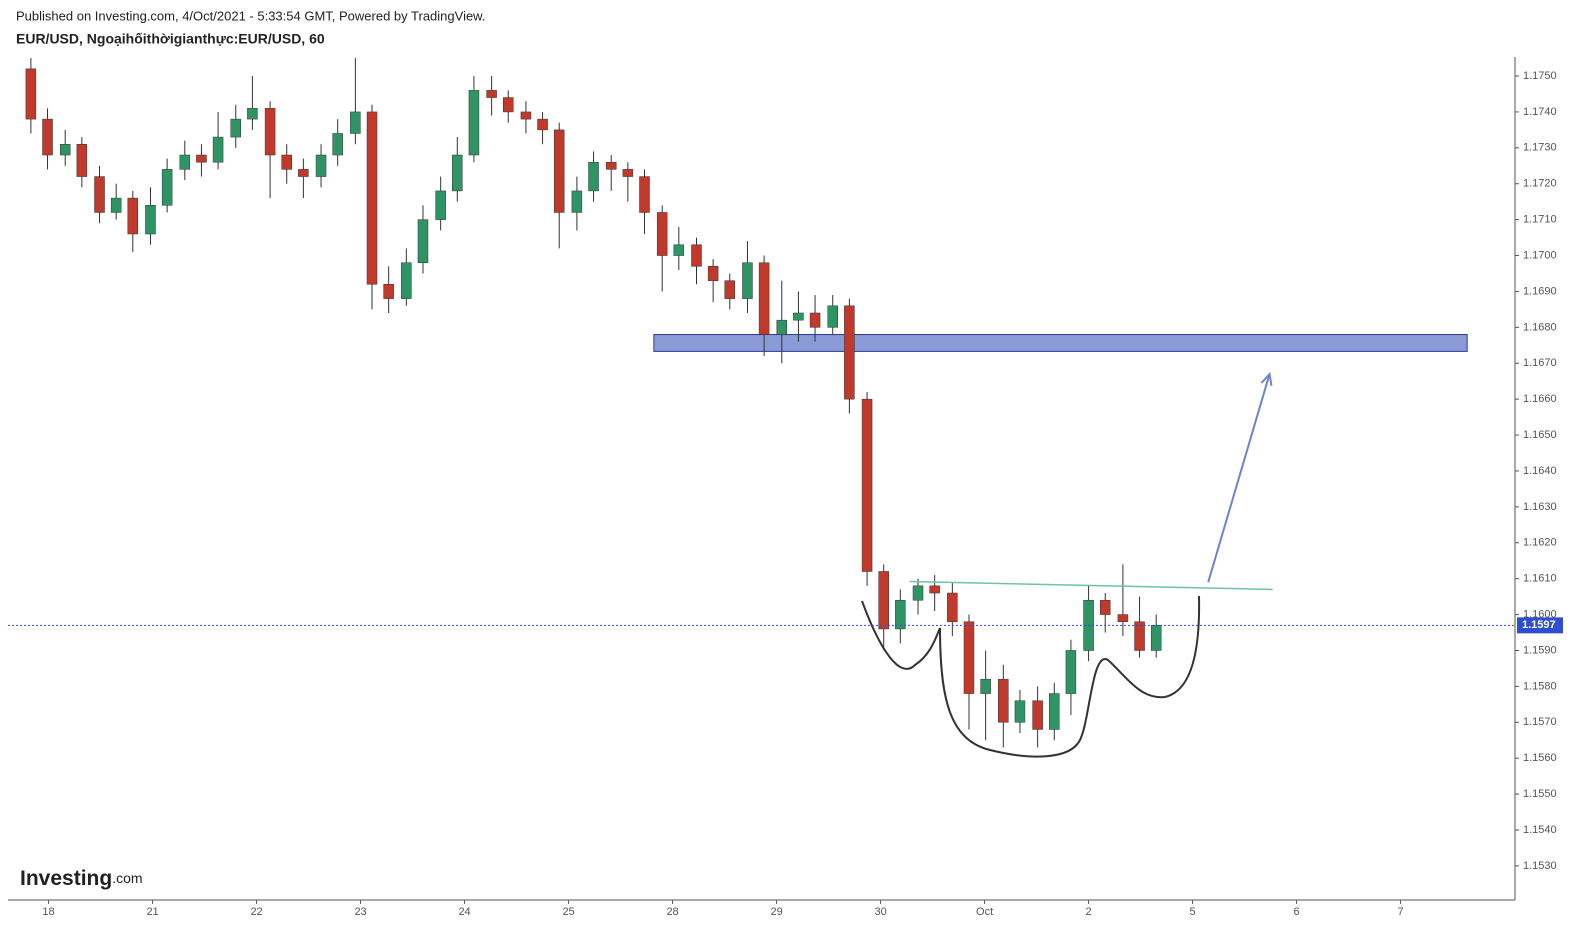 The height and width of the screenshot is (934, 1585). Describe the element at coordinates (1540, 148) in the screenshot. I see `y-tick-label: 1.1730` at that location.